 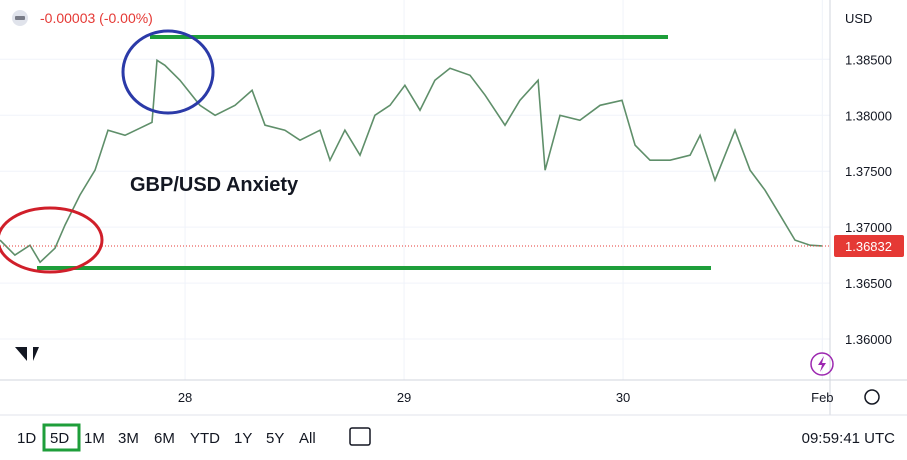 What do you see at coordinates (27, 354) in the screenshot?
I see `tv-logo` at bounding box center [27, 354].